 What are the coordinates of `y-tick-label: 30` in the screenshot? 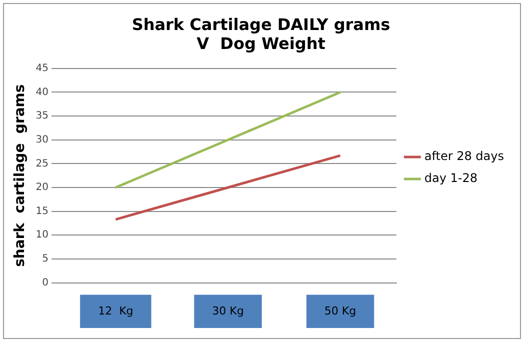 It's located at (42, 140).